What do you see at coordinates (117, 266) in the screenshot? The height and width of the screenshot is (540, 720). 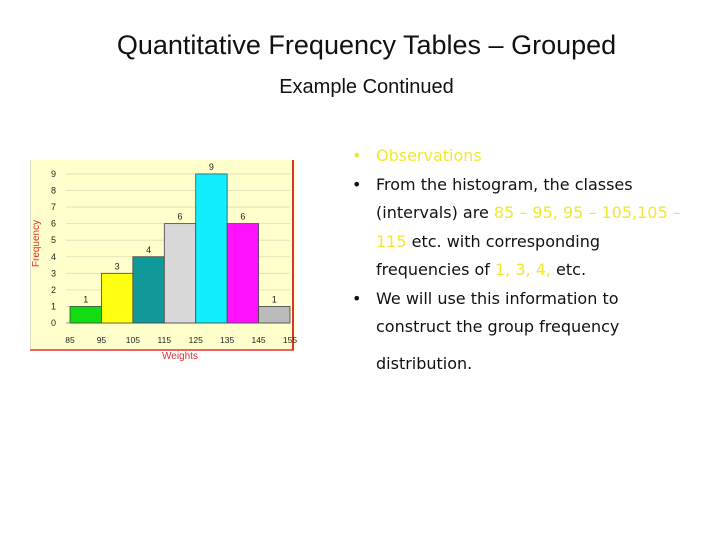 I see `bar-value-label: 3` at bounding box center [117, 266].